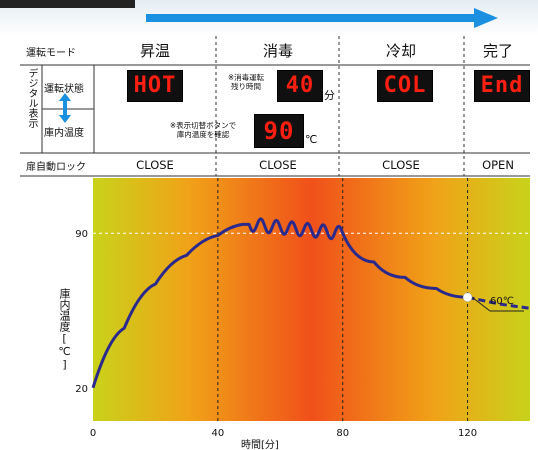 The height and width of the screenshot is (450, 538). Describe the element at coordinates (64, 89) in the screenshot. I see `status-label: 運転状態` at that location.